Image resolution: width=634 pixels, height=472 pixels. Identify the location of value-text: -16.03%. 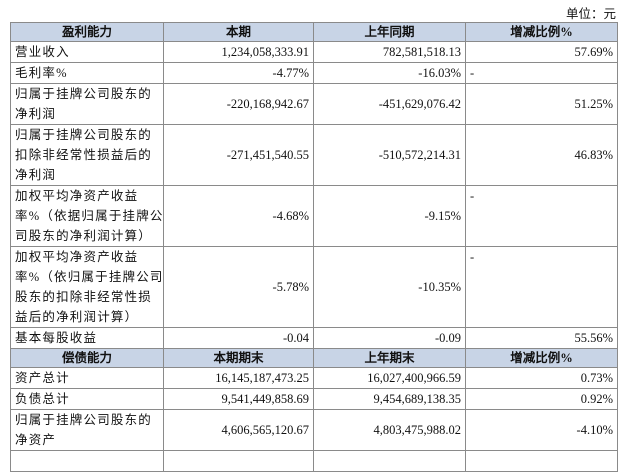
(439, 73).